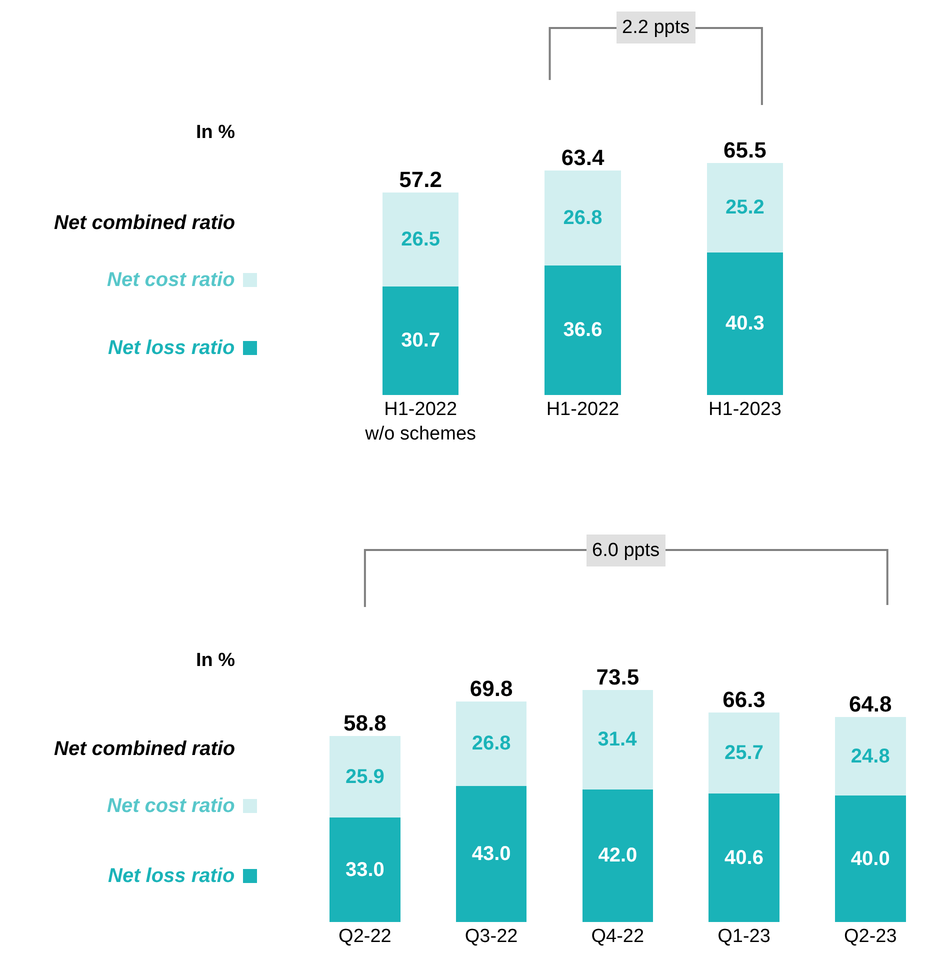 The image size is (943, 963). Describe the element at coordinates (583, 157) in the screenshot. I see `total-label: 63.4` at that location.